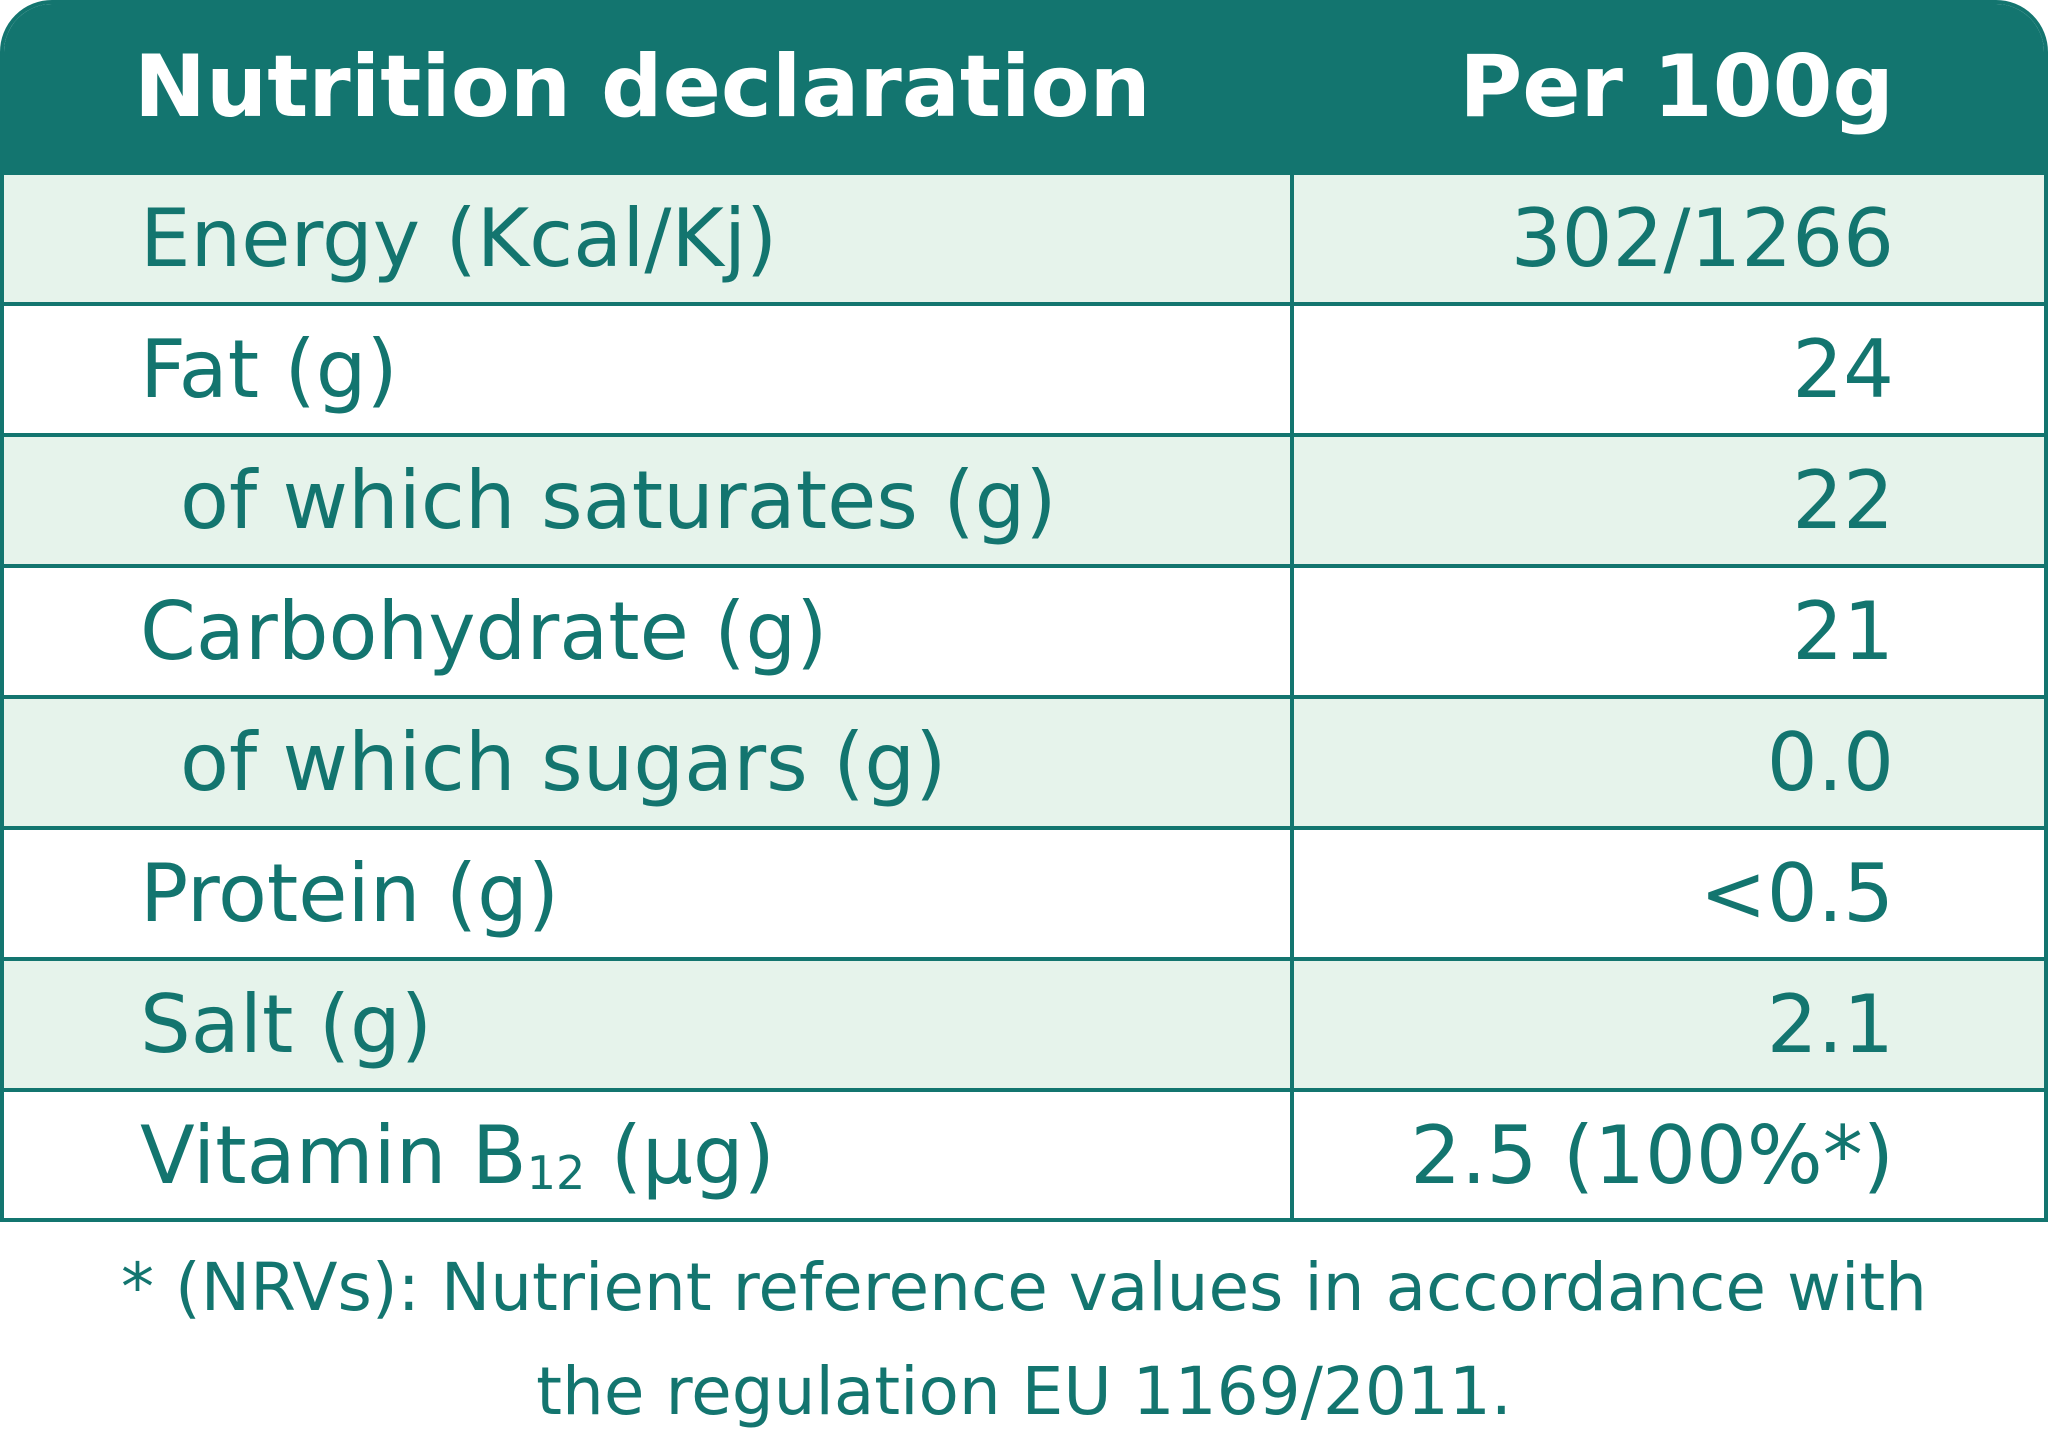  What do you see at coordinates (642, 87) in the screenshot?
I see `header-label: Nutrition declaration` at bounding box center [642, 87].